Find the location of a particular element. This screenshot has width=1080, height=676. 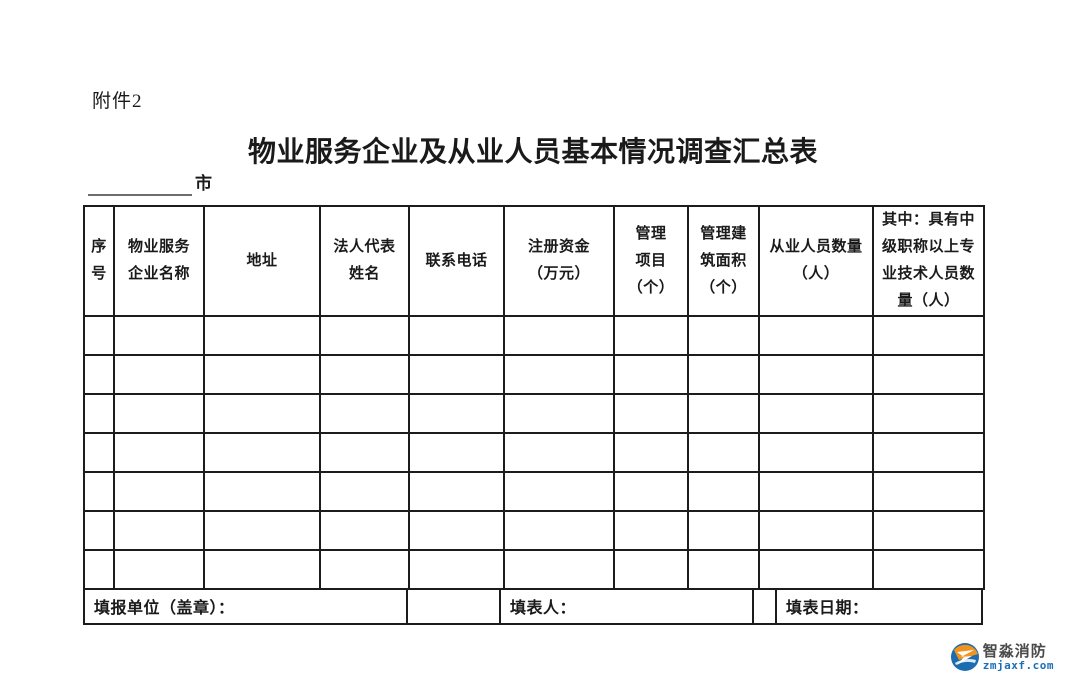

fill-date-label: 填表日期： is located at coordinates (827, 608).